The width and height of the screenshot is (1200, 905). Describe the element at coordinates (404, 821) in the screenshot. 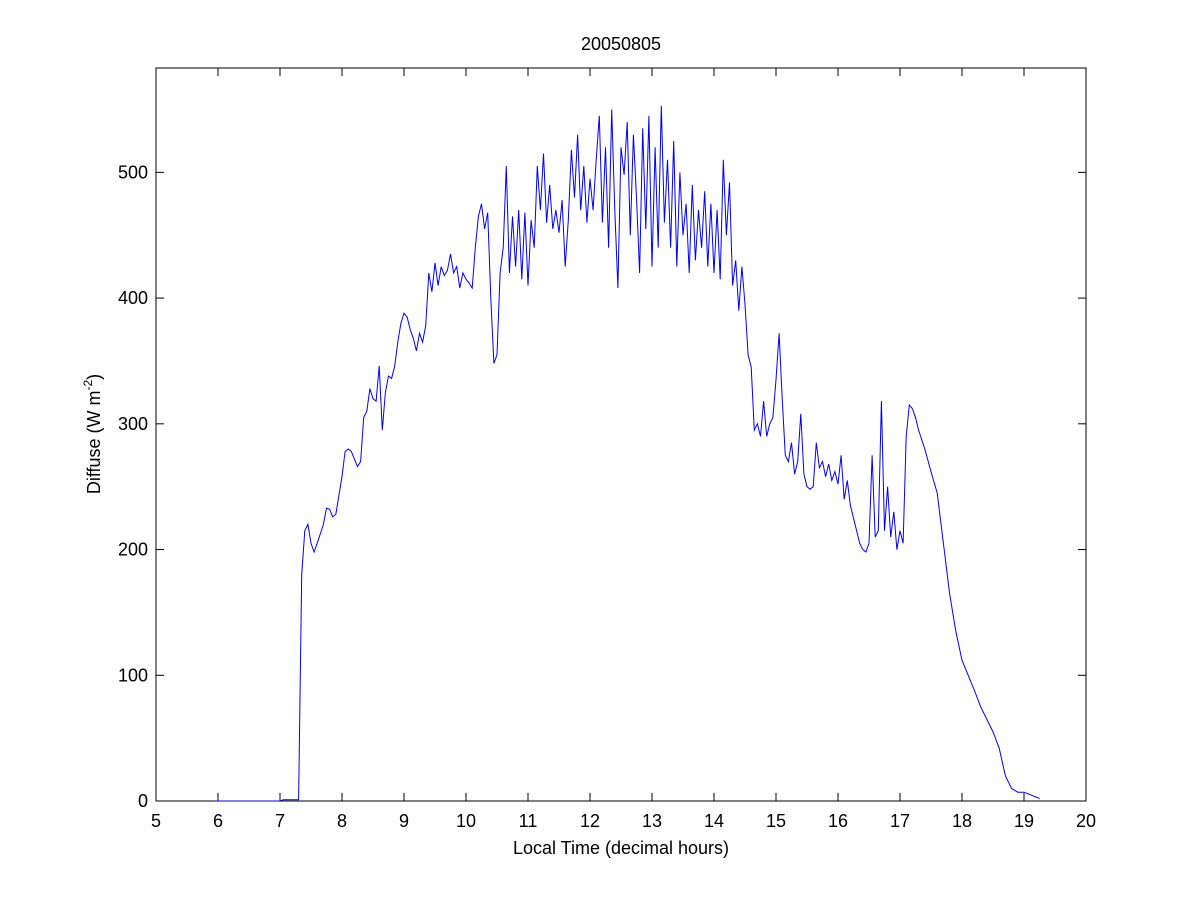

I see `x-tick-label: 9` at that location.